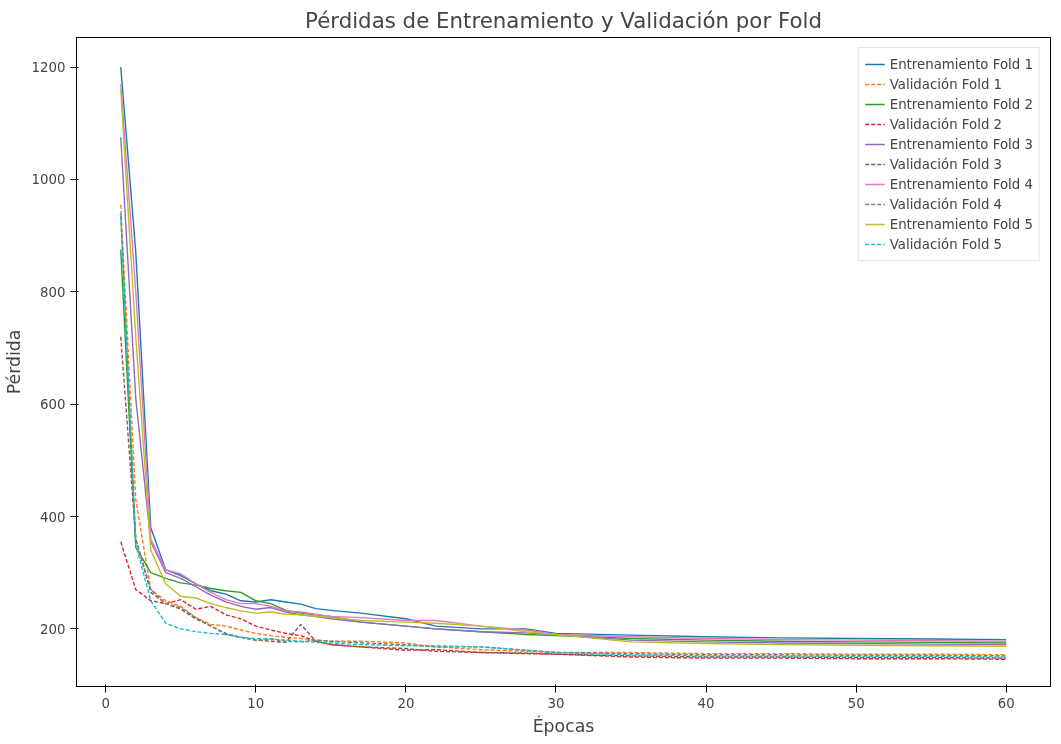 The width and height of the screenshot is (1061, 744). What do you see at coordinates (706, 703) in the screenshot?
I see `x-tick-label: 40` at bounding box center [706, 703].